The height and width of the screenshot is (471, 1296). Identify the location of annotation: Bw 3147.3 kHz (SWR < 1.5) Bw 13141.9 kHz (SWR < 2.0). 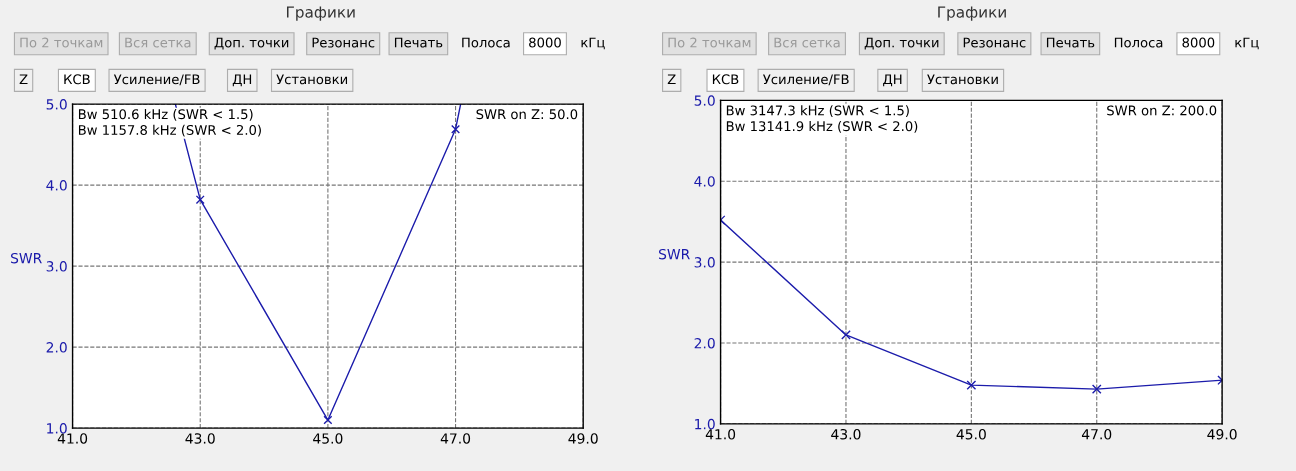
(822, 119).